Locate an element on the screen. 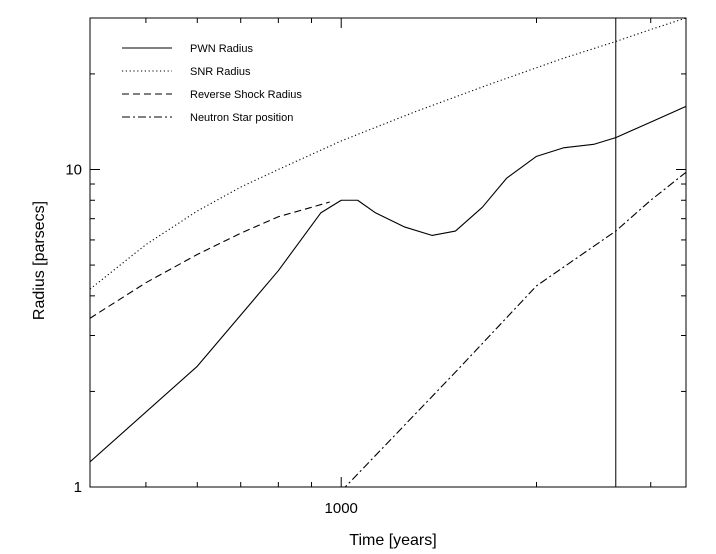  legend-label-2: SNR Radius is located at coordinates (220, 72).